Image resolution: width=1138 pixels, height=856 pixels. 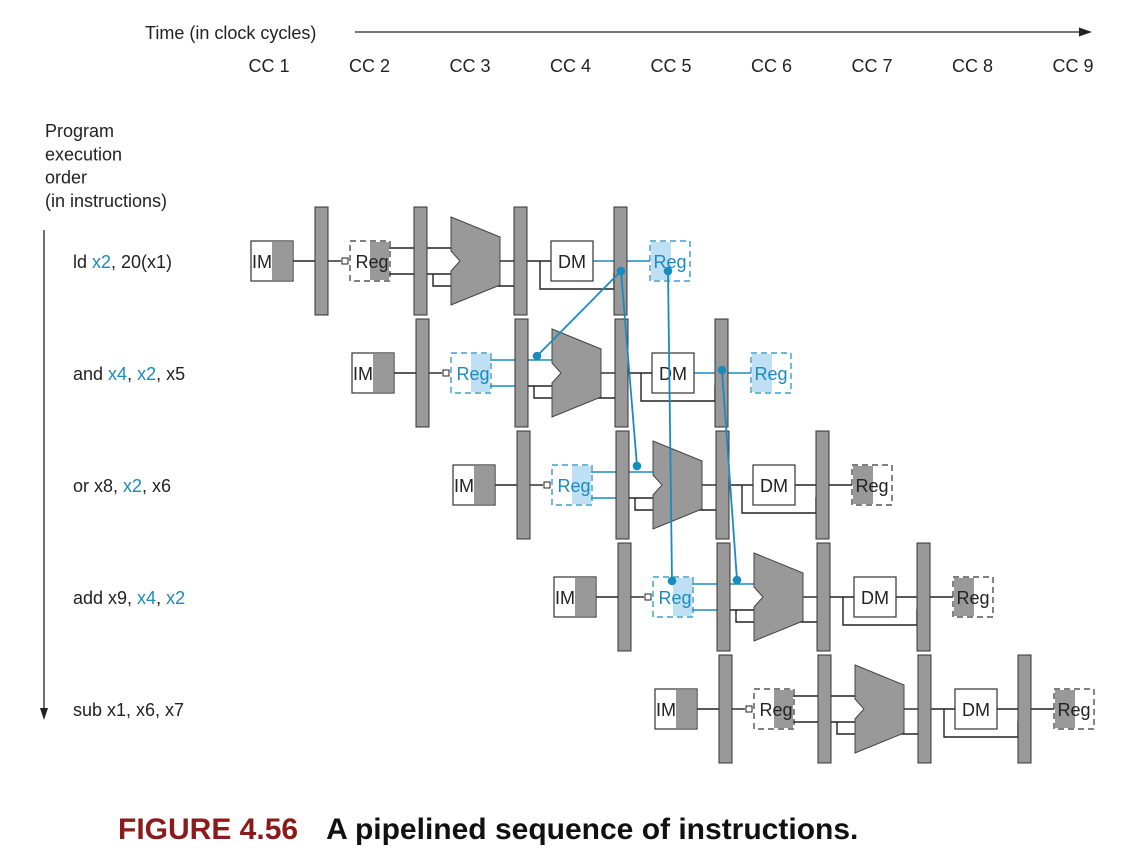 What do you see at coordinates (83, 154) in the screenshot?
I see `order-label-line: execution` at bounding box center [83, 154].